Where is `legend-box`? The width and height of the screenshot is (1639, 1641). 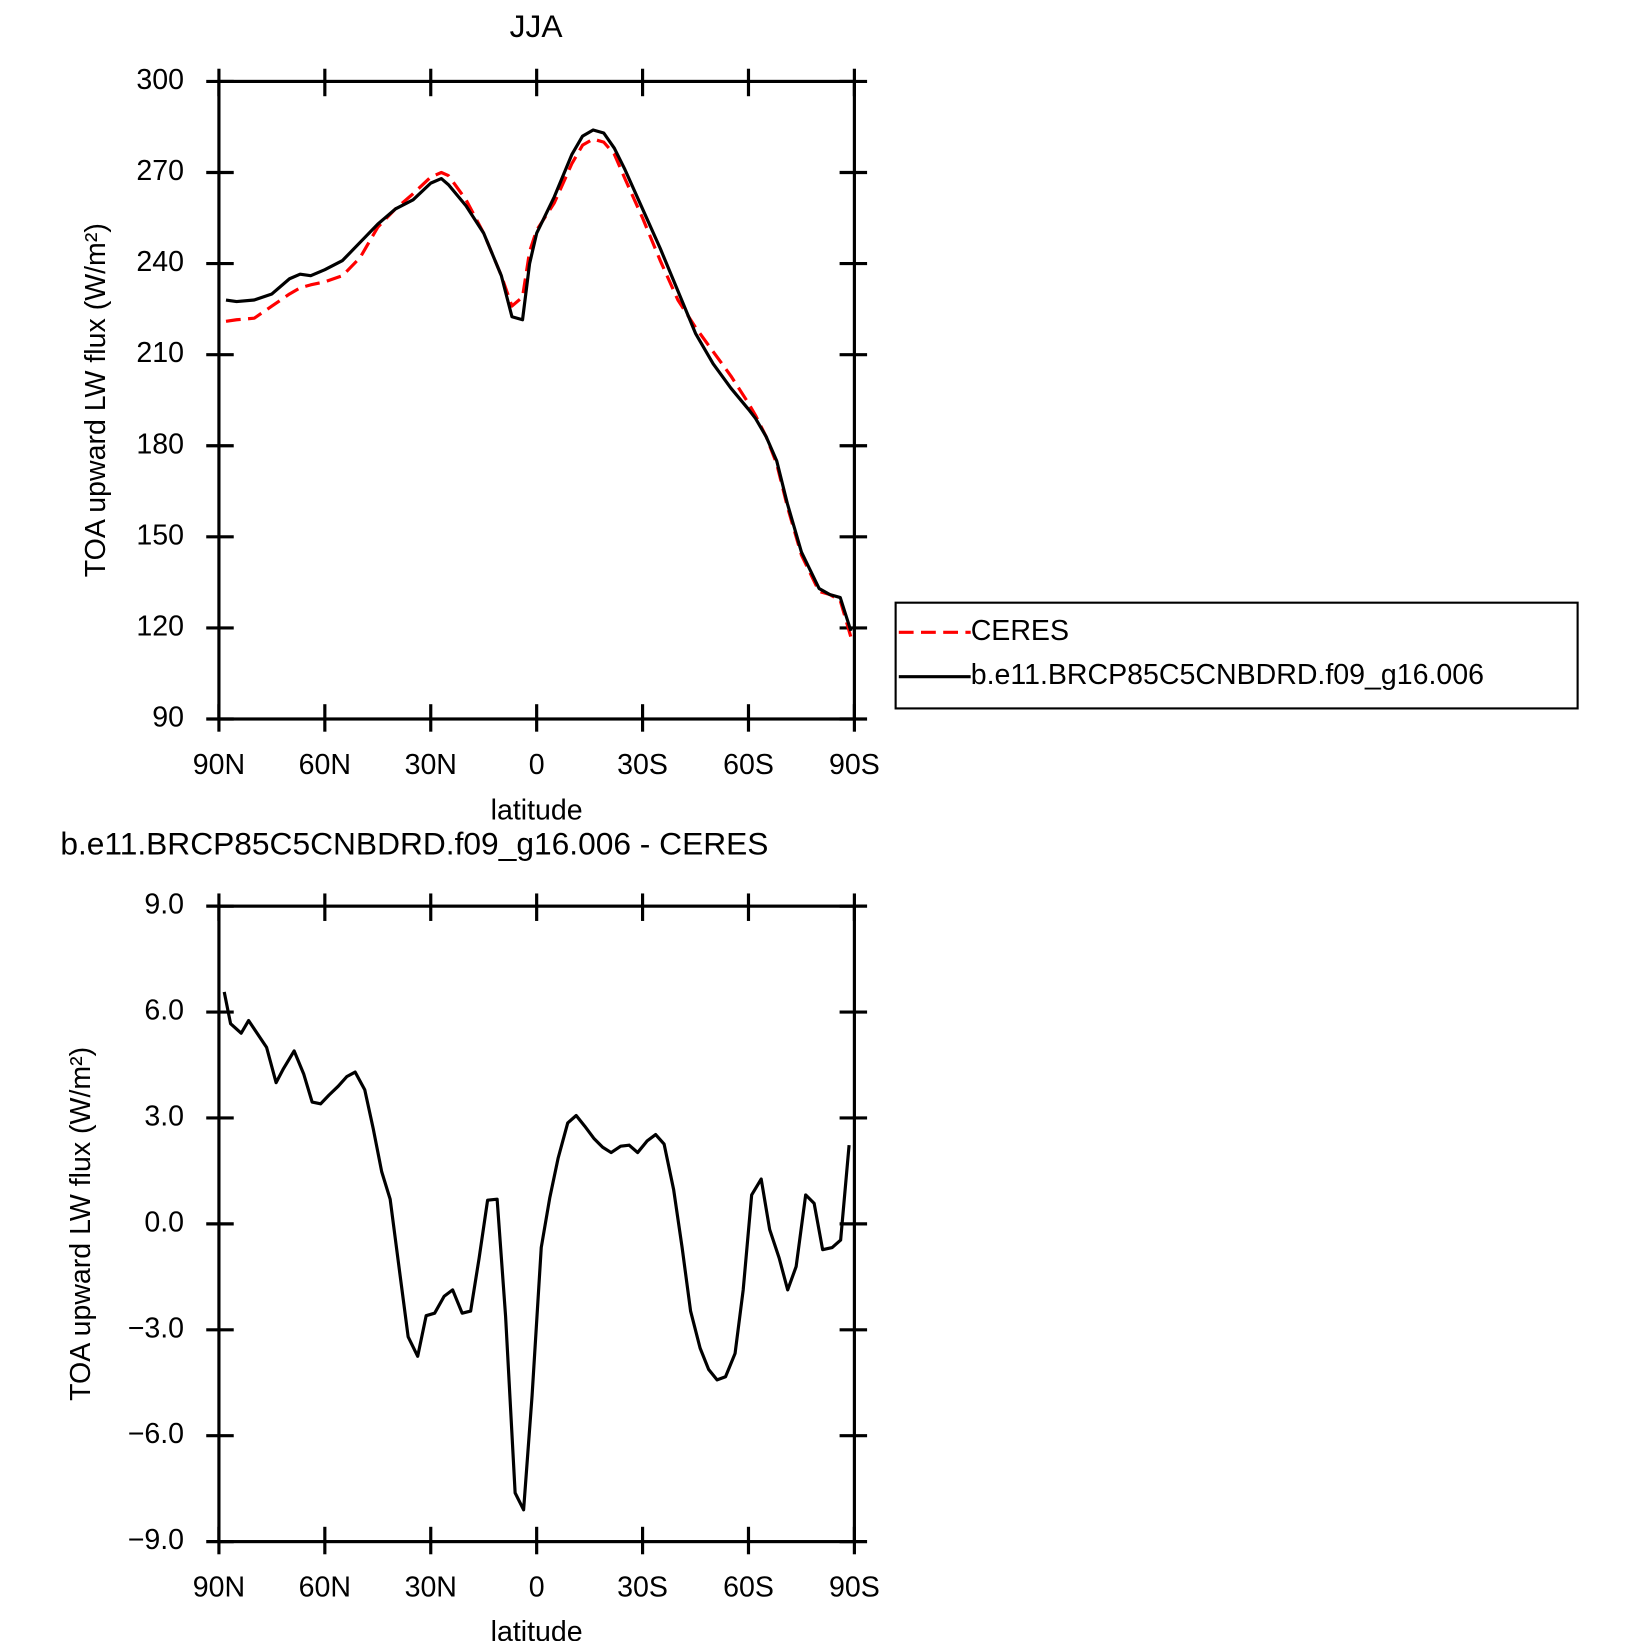
legend-box is located at coordinates (1236, 655).